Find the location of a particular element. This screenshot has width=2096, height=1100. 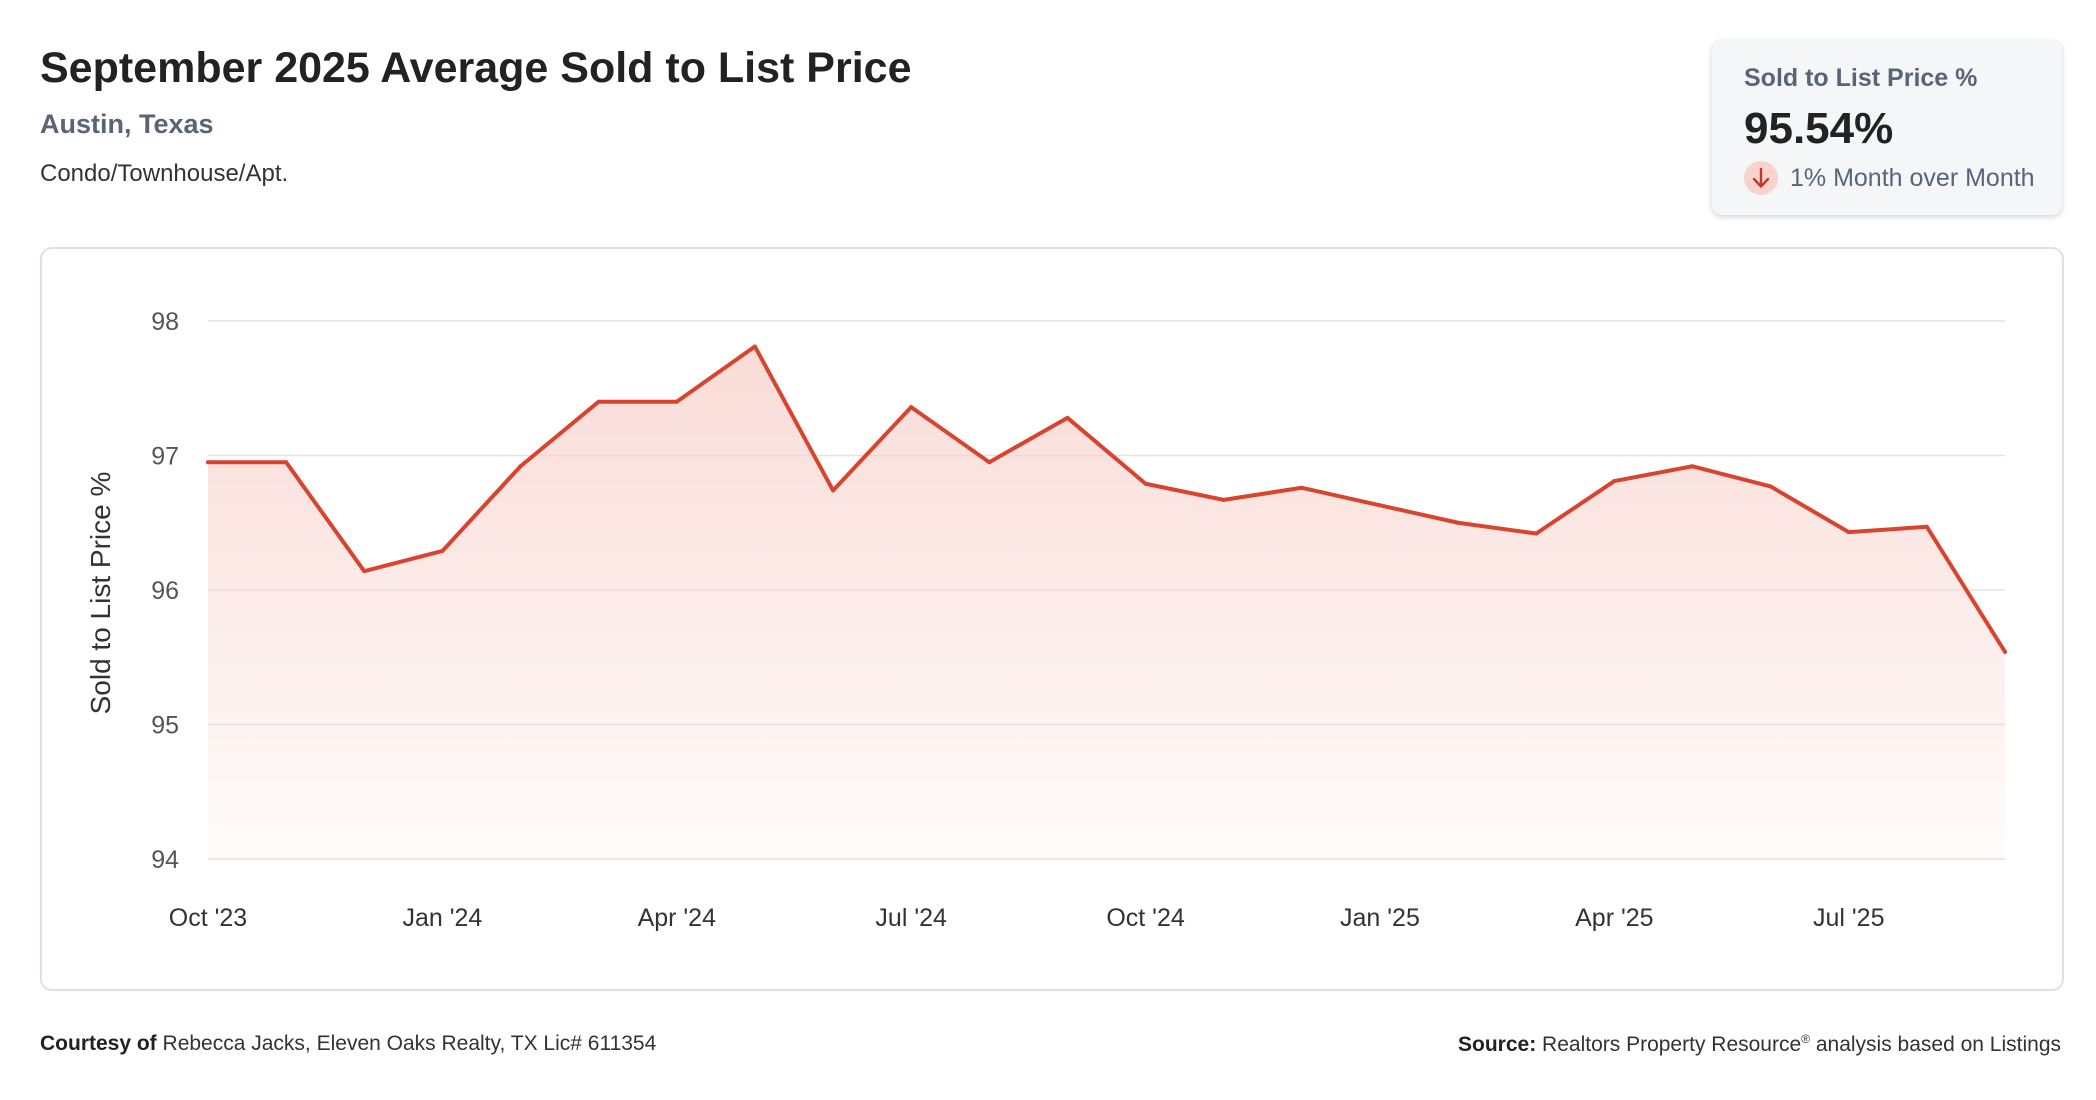

y-tick-label: 95 is located at coordinates (165, 726).